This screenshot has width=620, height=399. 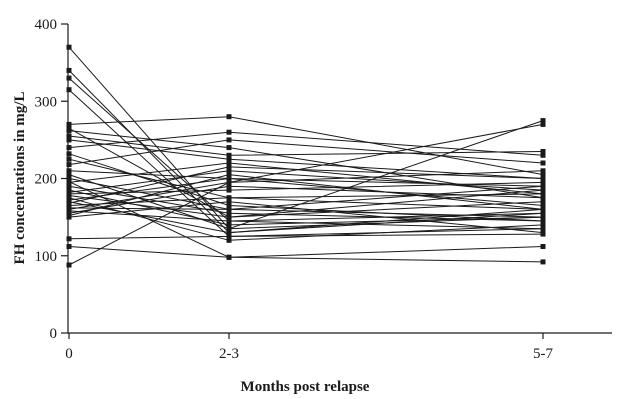 I want to click on y-tick-label: 400, so click(x=46, y=25).